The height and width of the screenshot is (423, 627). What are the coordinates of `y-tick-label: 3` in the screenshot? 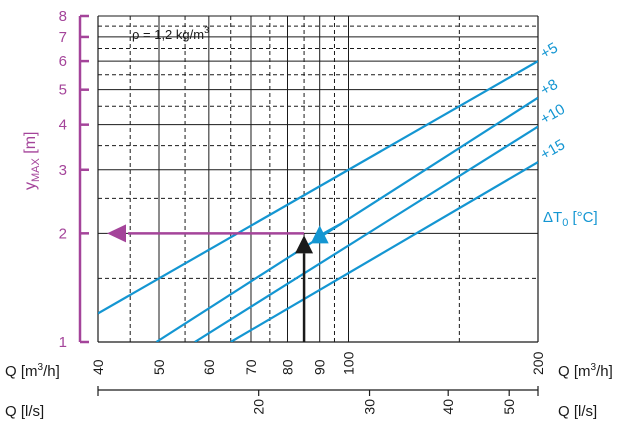 It's located at (63, 170).